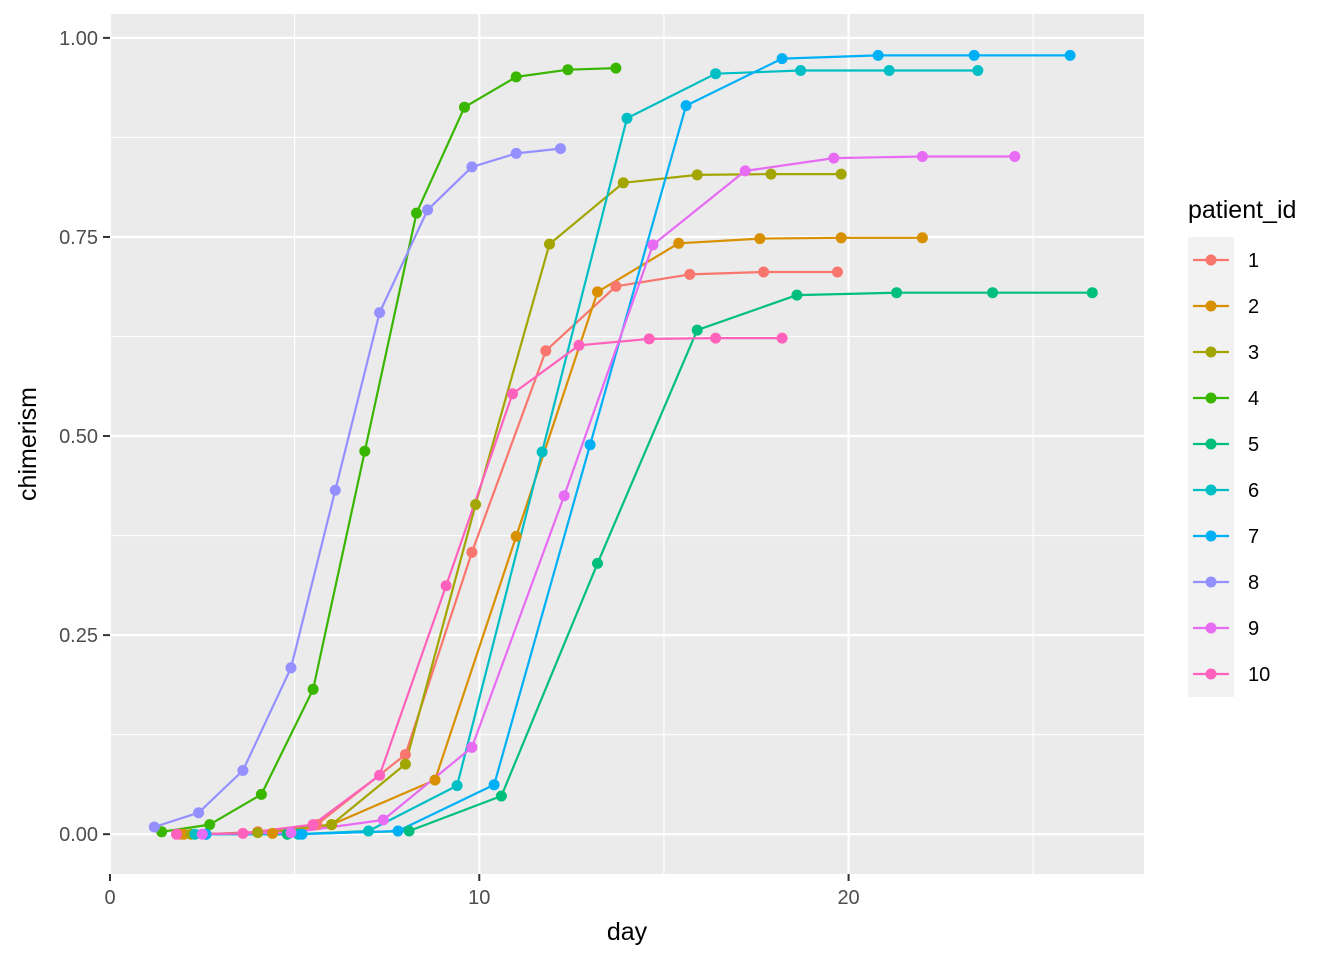 The height and width of the screenshot is (960, 1344). What do you see at coordinates (78, 238) in the screenshot?
I see `y-tick-label: 0.75` at bounding box center [78, 238].